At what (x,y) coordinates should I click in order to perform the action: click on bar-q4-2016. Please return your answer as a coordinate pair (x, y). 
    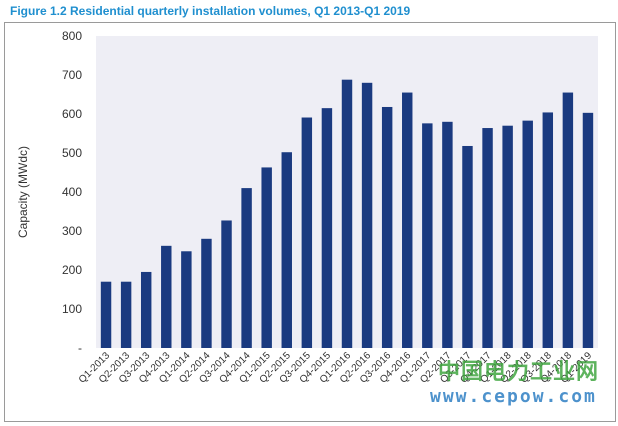
    Looking at the image, I should click on (407, 220).